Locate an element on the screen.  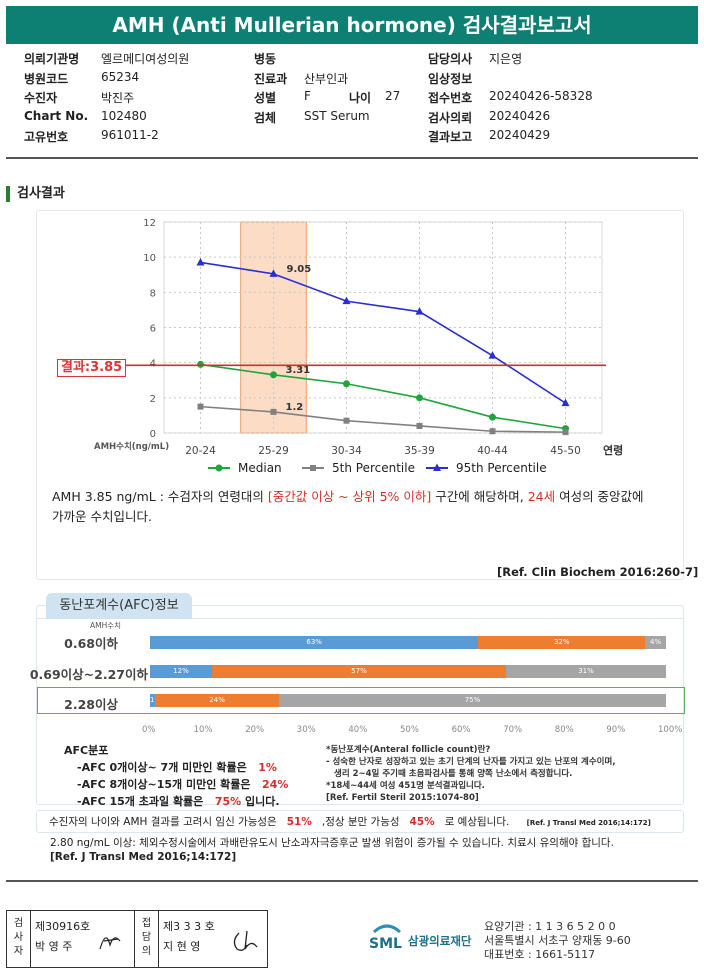
report-title: AMH (Anti Mullerian hormone) 검사결과보고서 is located at coordinates (352, 25).